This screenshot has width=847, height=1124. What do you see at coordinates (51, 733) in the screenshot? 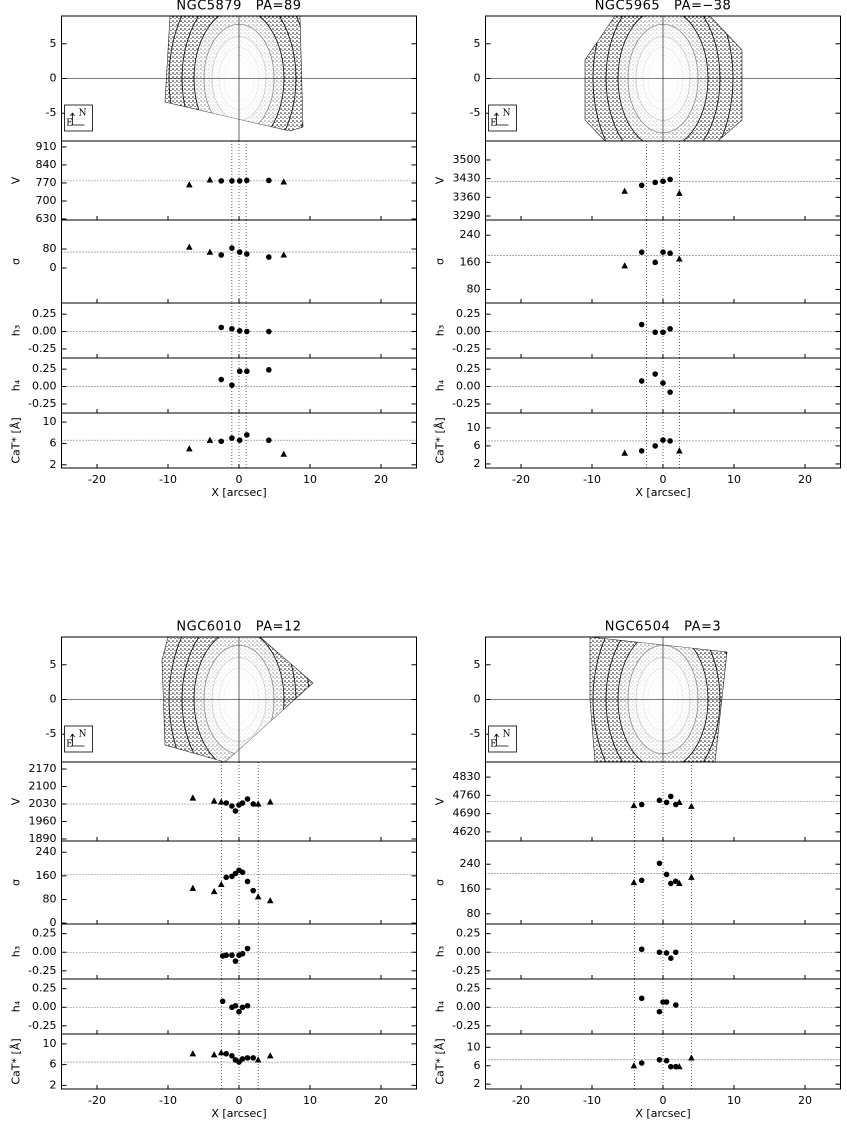
I see `y-tick-label: -5` at bounding box center [51, 733].